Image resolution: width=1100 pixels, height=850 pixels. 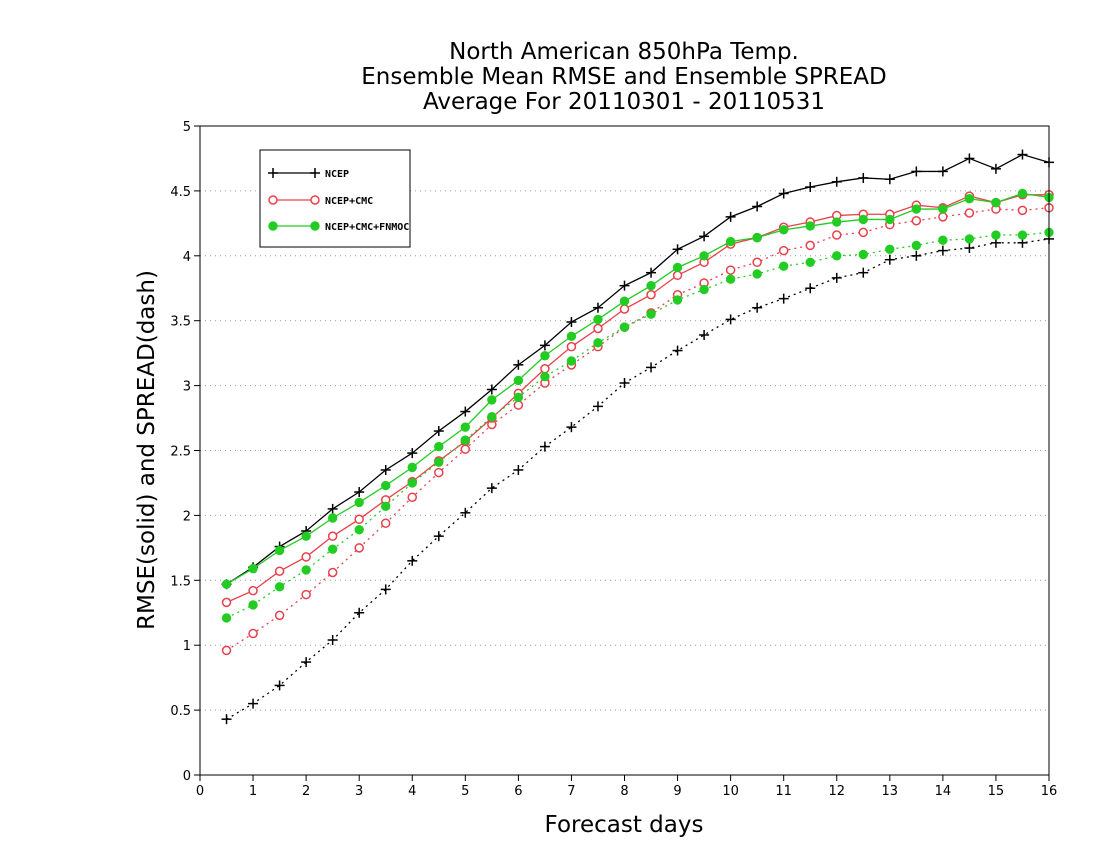 I want to click on legend-marker-end-ncep, so click(x=315, y=173).